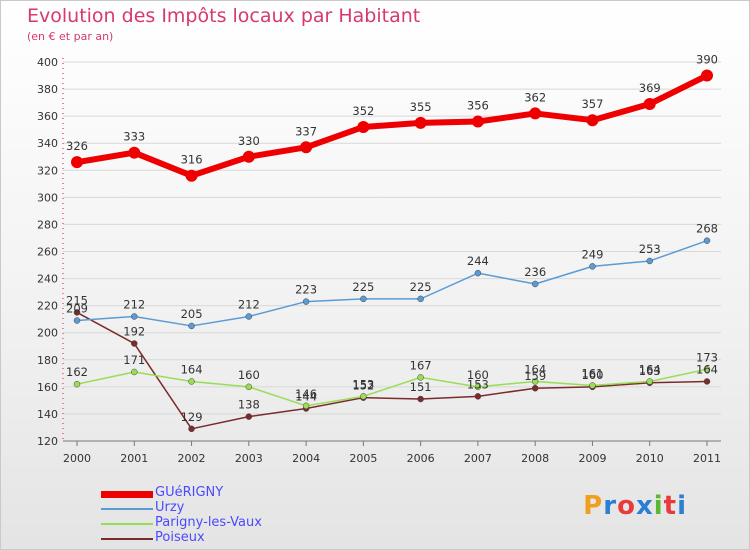  I want to click on legend-label: Poiseux, so click(180, 537).